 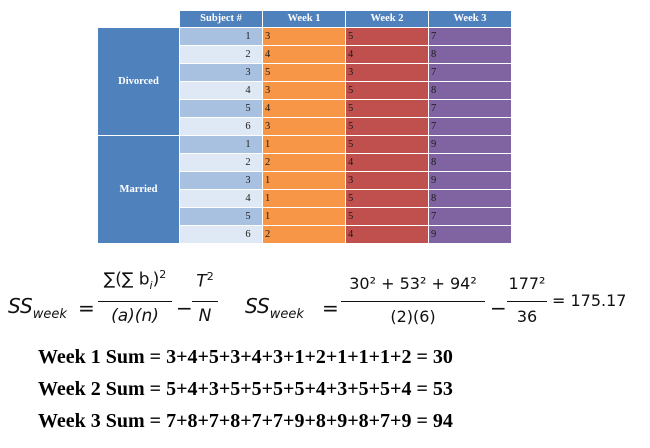 What do you see at coordinates (221, 19) in the screenshot?
I see `header-subject: Subject #` at bounding box center [221, 19].